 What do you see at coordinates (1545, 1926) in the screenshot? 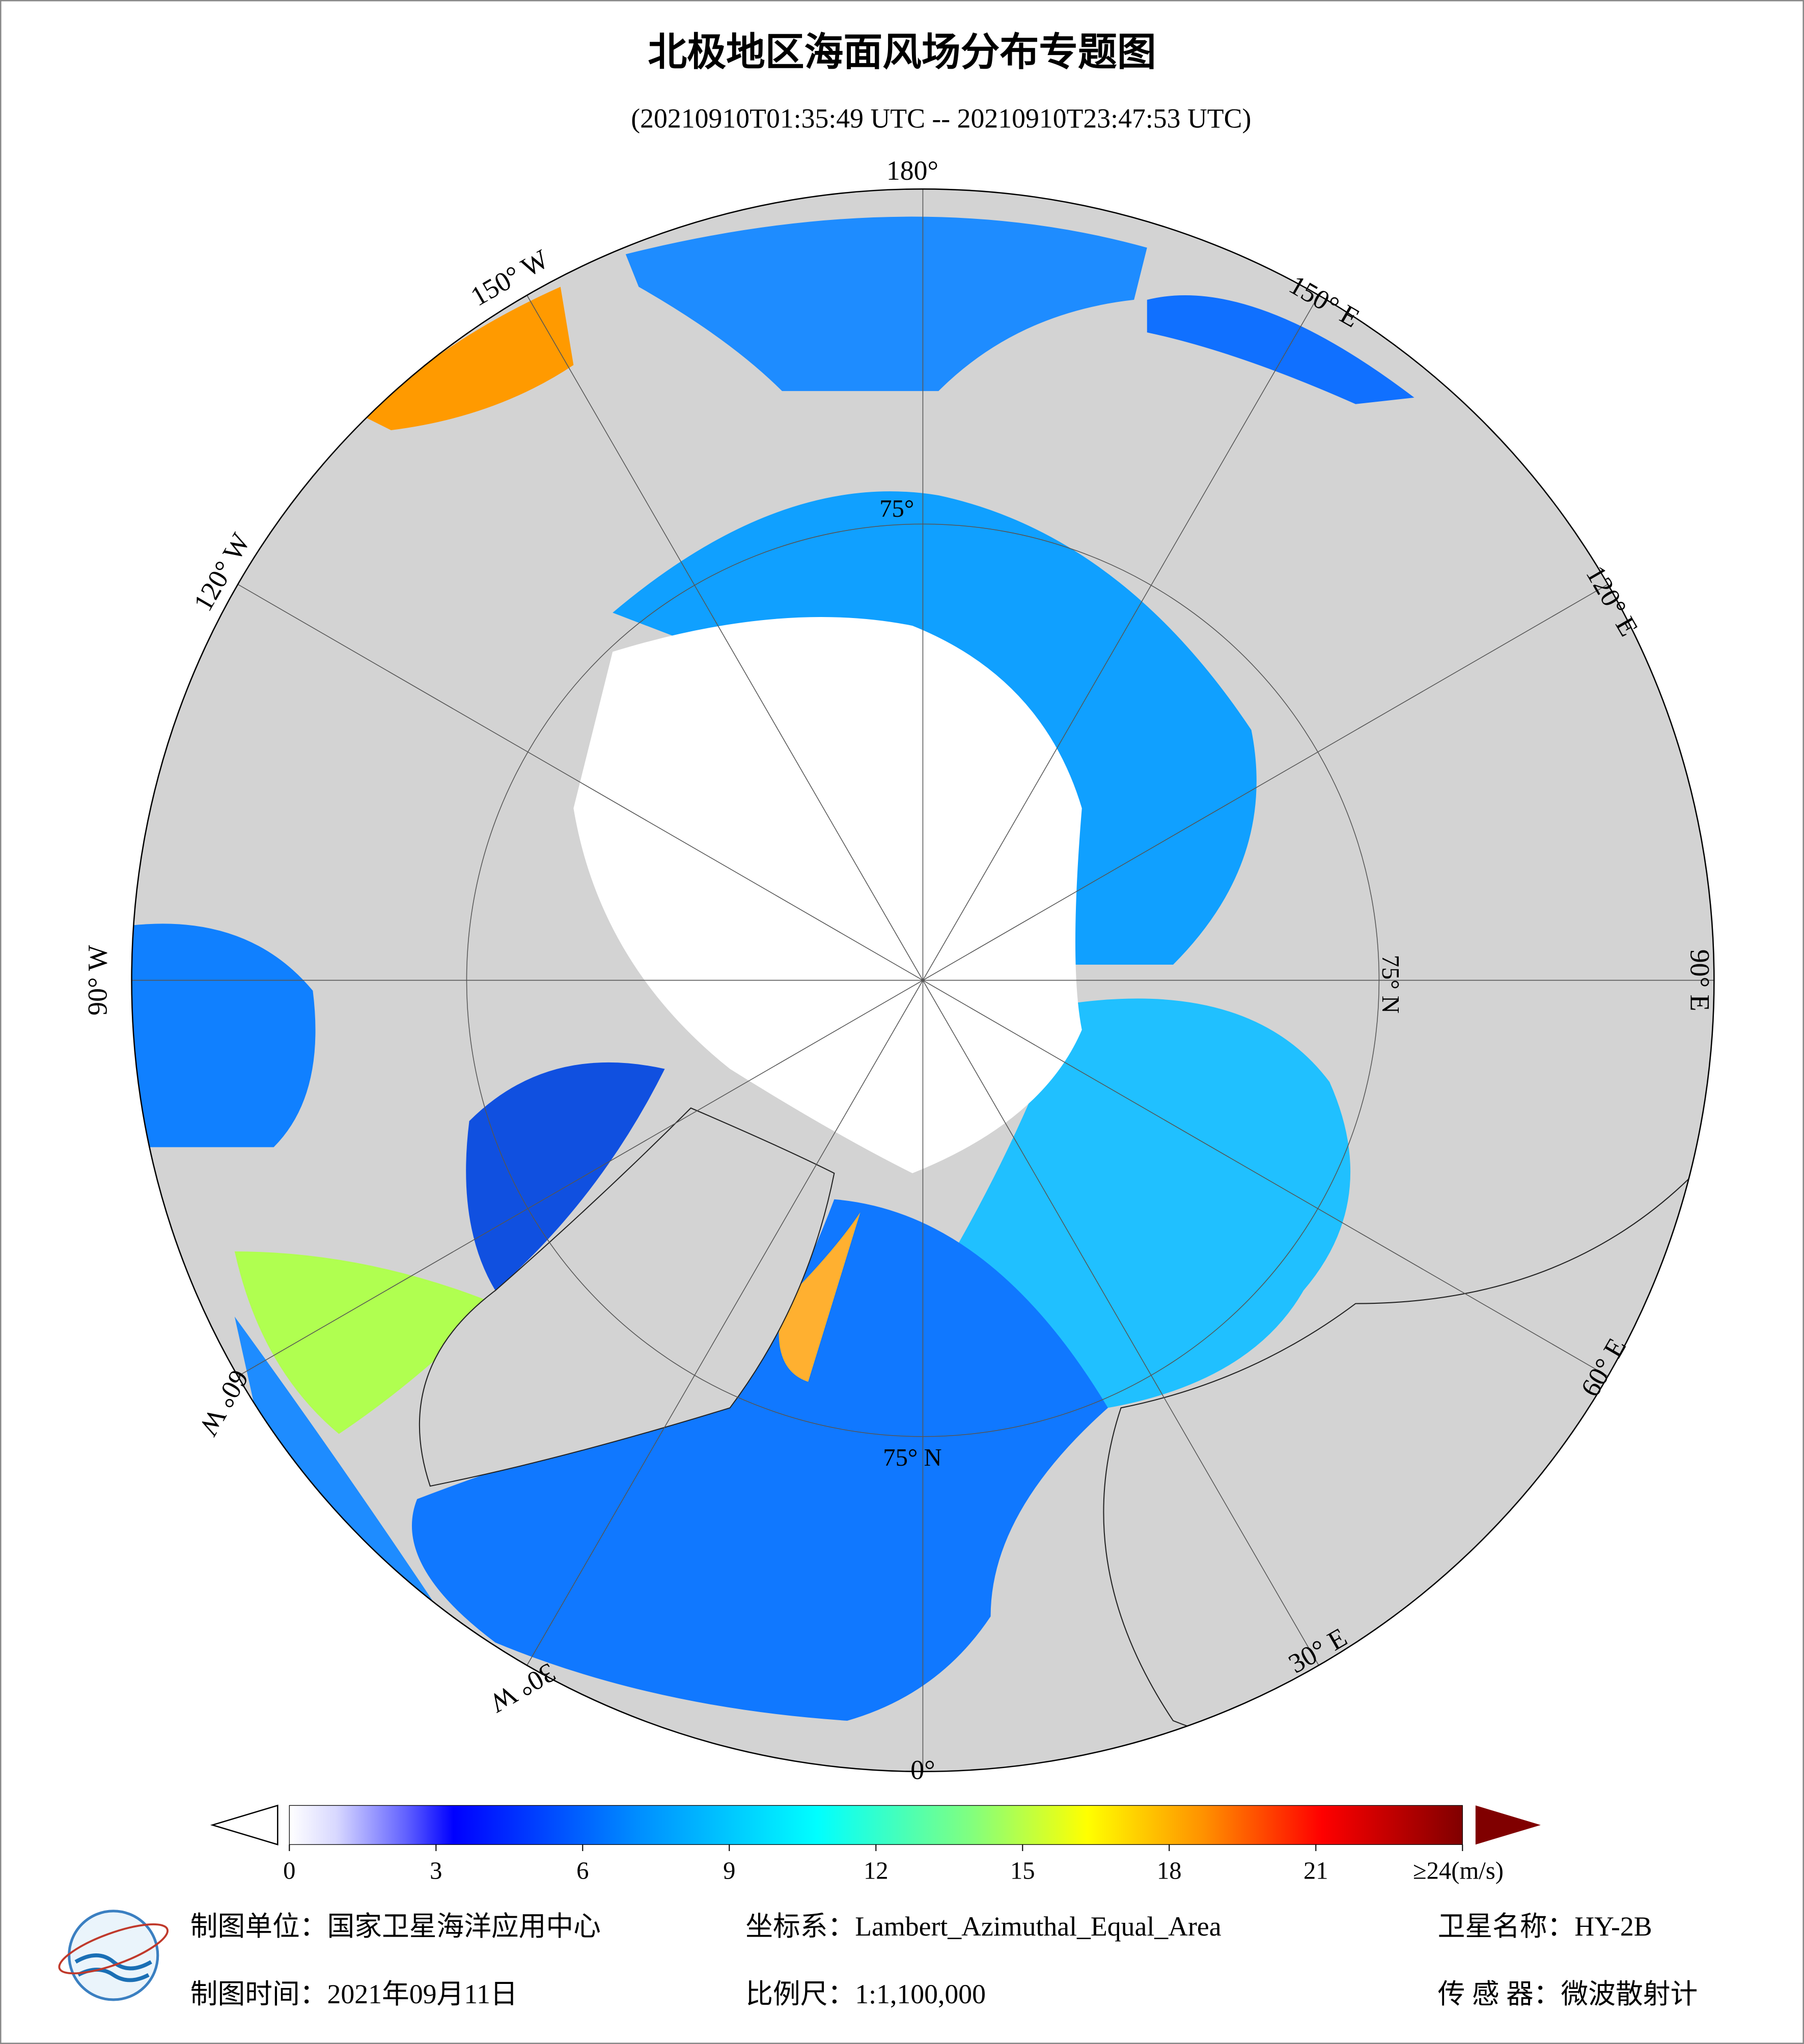
I see `footer-satellite: 卫星名称：HY-2B` at bounding box center [1545, 1926].